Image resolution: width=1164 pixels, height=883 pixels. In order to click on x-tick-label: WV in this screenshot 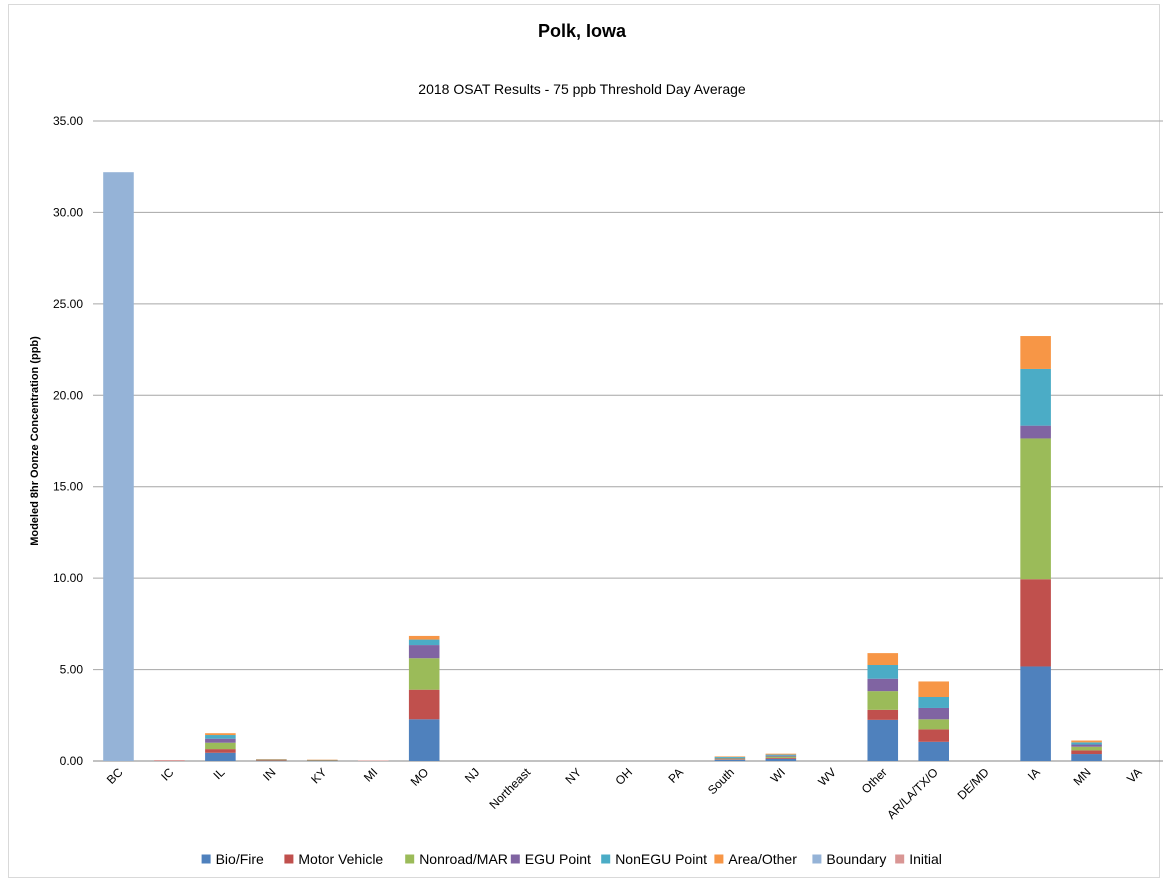, I will do `click(827, 777)`.